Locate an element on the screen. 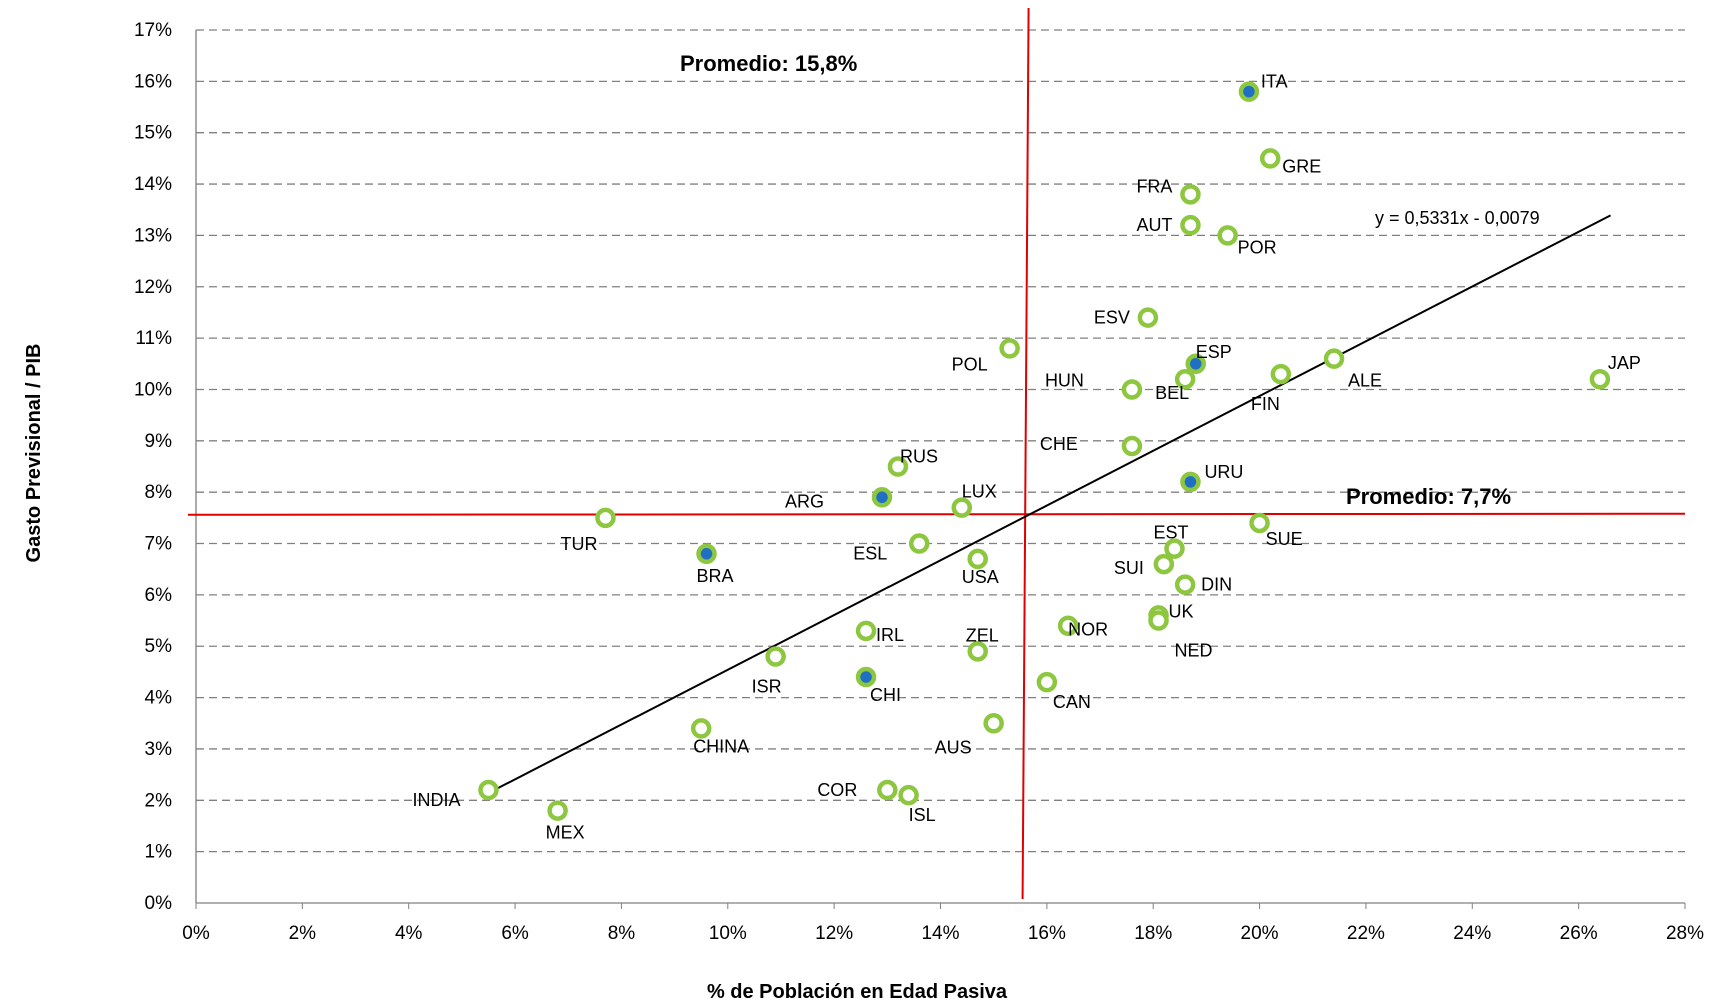 The image size is (1717, 1003). point-label: RUS is located at coordinates (919, 457).